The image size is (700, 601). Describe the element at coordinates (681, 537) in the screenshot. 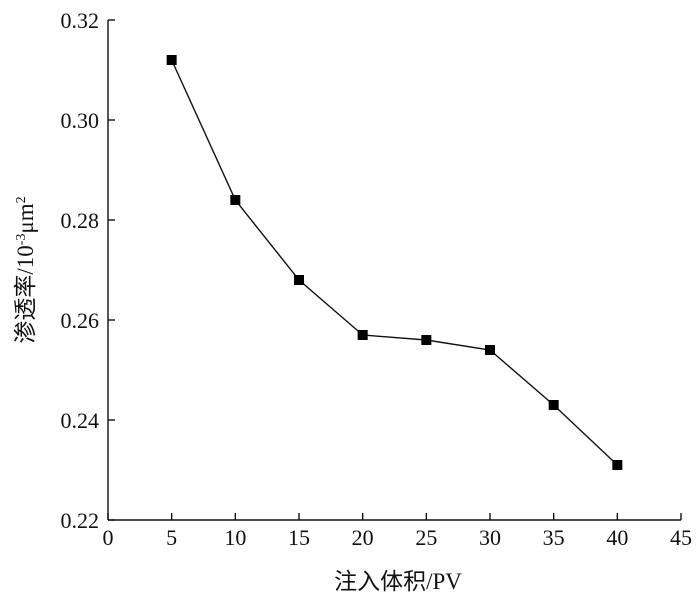

I see `x-tick-label: 45` at that location.